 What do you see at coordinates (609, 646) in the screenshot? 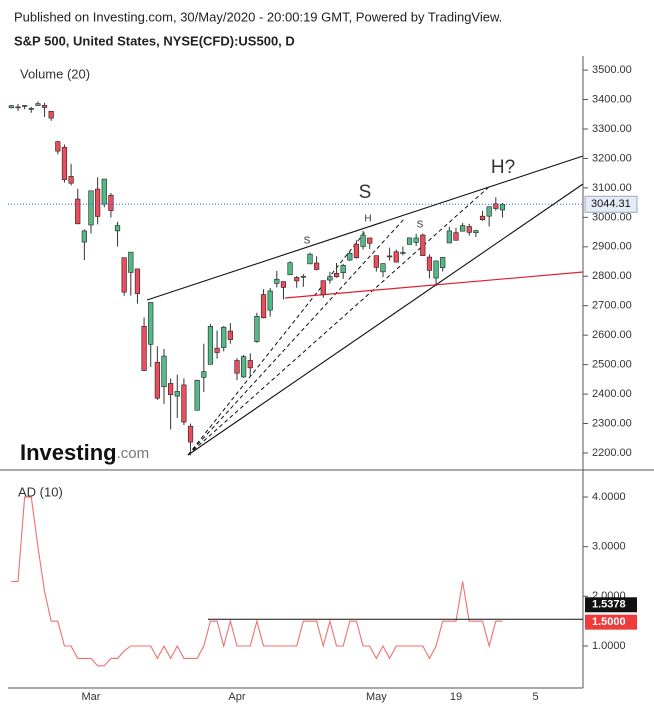
I see `y-tick-label: 1.0000` at bounding box center [609, 646].